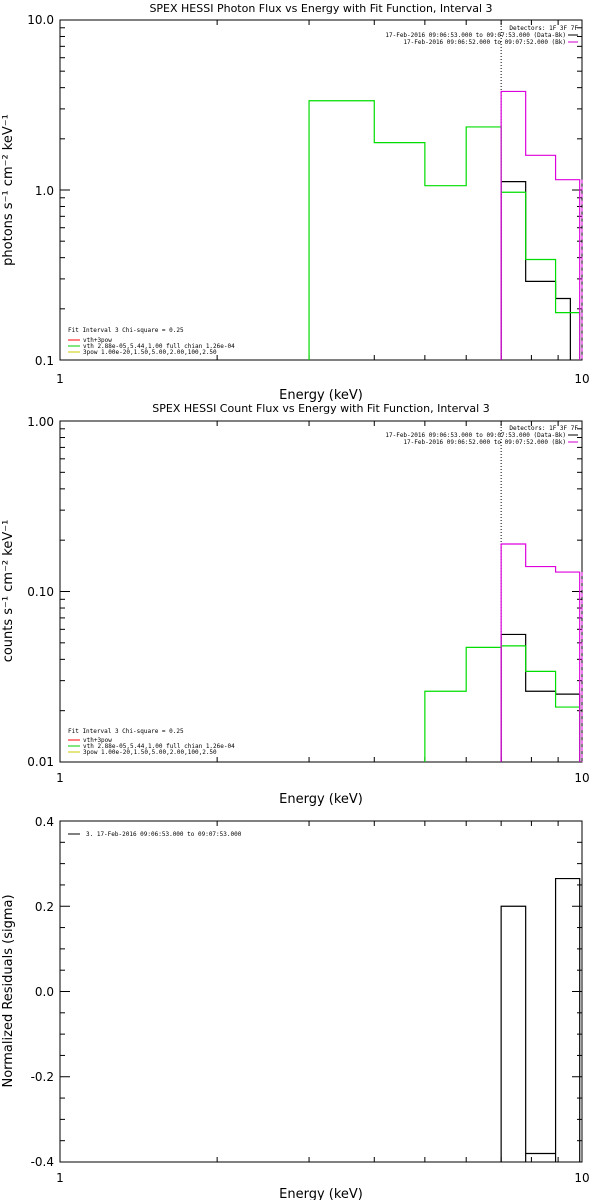  Describe the element at coordinates (8, 190) in the screenshot. I see `y-axis-label: photons s⁻¹ cm⁻² keV⁻¹` at that location.